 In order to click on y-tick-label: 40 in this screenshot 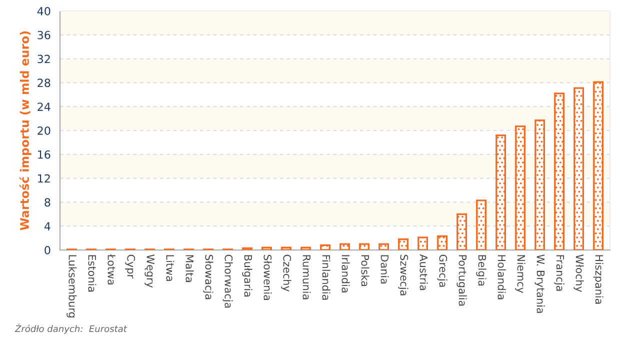, I will do `click(43, 11)`.